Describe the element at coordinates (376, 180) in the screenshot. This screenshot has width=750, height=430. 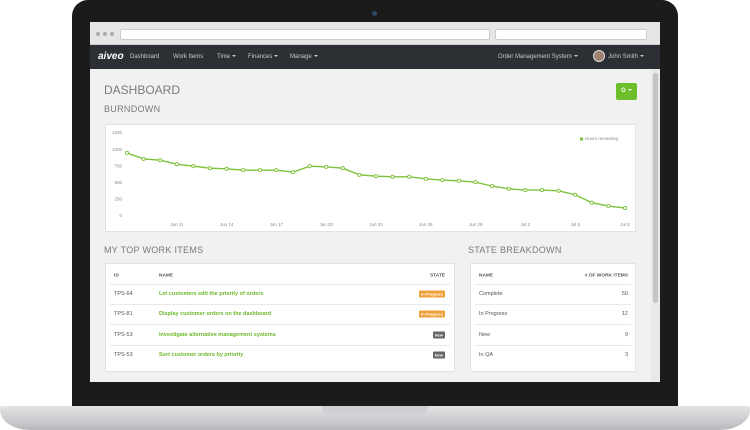
I see `line` at that location.